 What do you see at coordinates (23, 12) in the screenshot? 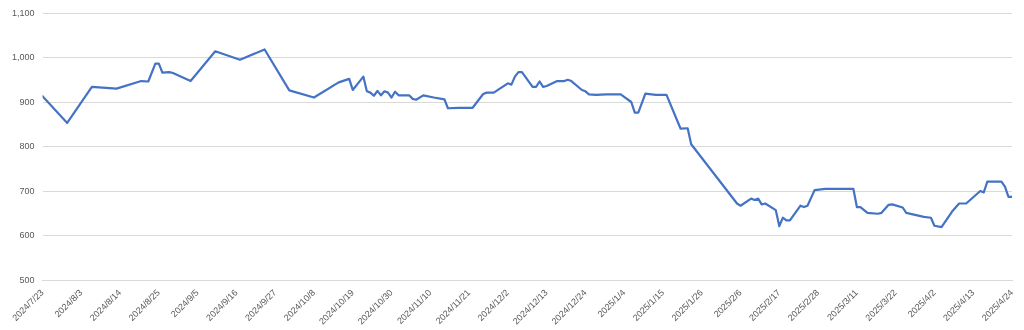
I see `y-tick-label: 1,100` at bounding box center [23, 12].